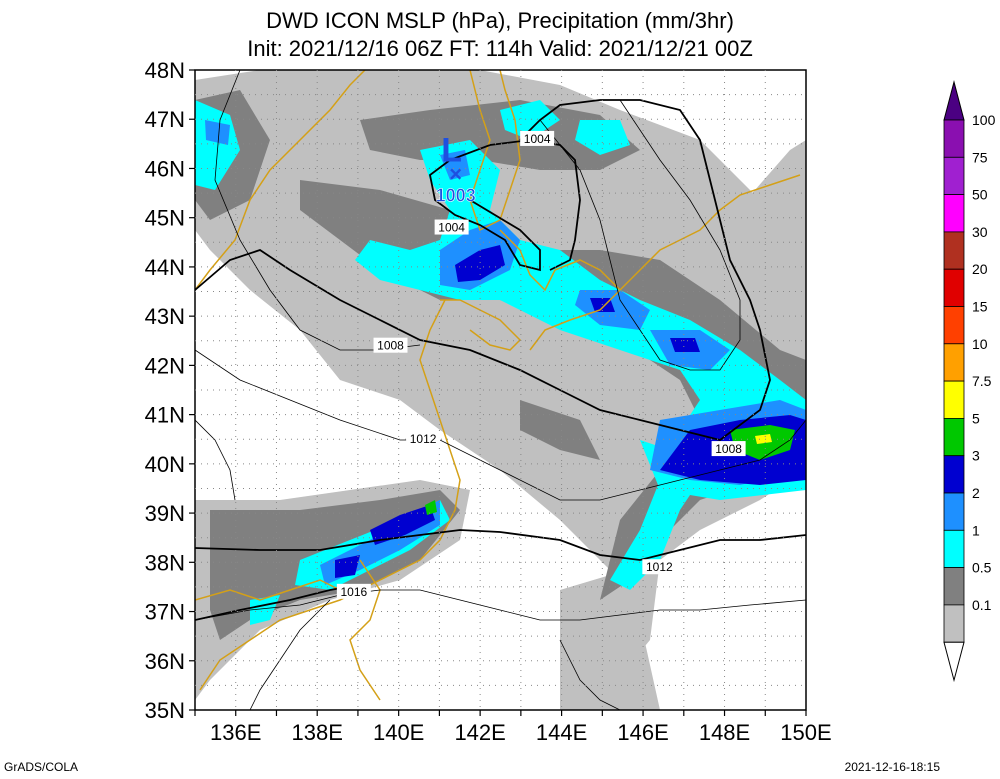 This screenshot has height=779, width=1000. What do you see at coordinates (398, 732) in the screenshot?
I see `lon-label: 140E` at bounding box center [398, 732].